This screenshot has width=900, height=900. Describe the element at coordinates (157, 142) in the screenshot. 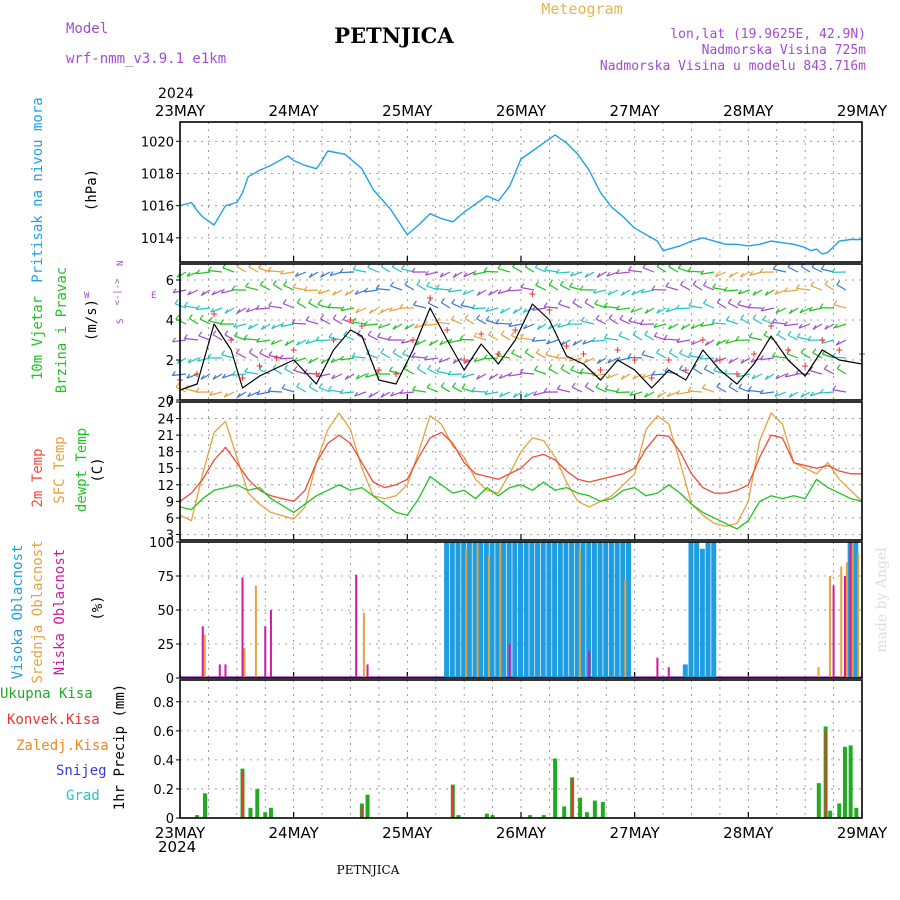

I see `y-tick-label: 1020` at that location.